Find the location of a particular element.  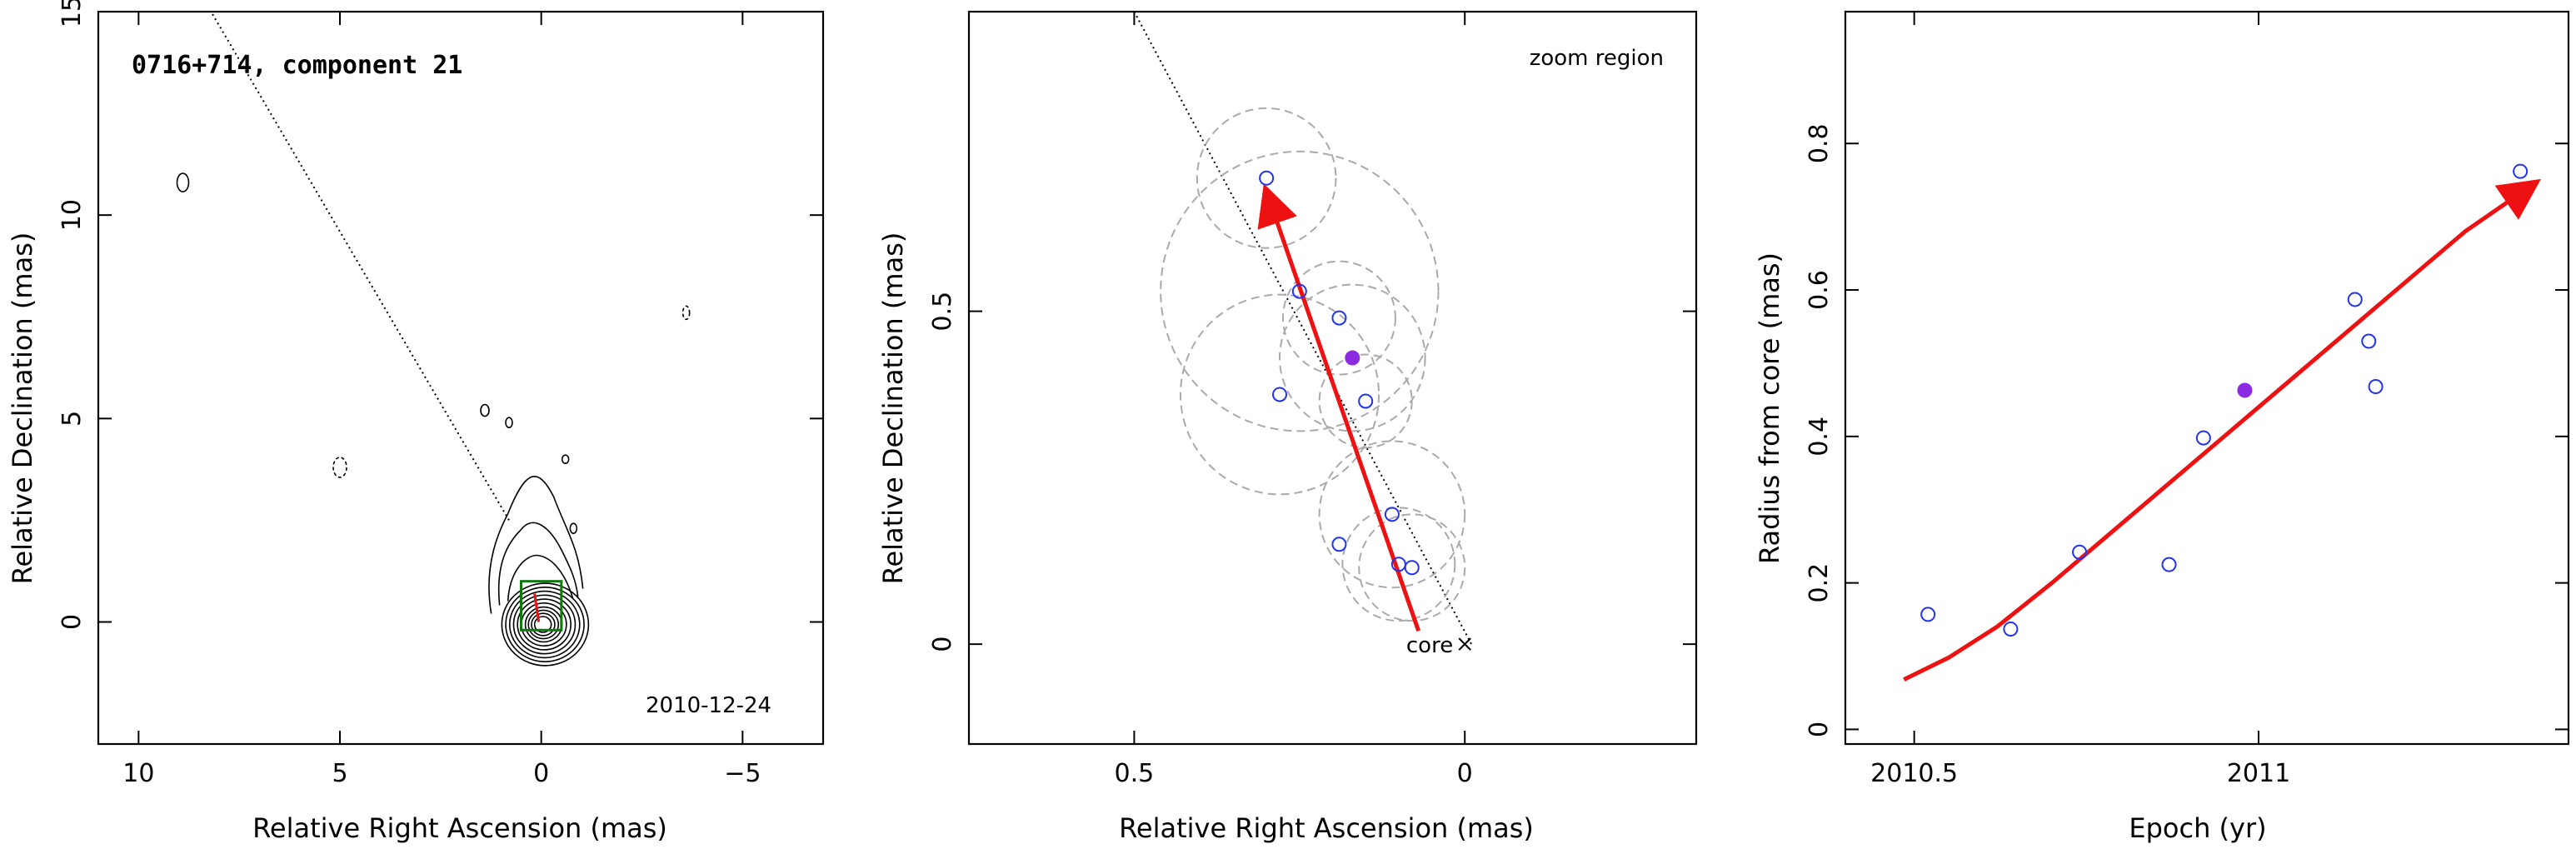

panel-1-jet-axis-line is located at coordinates (360, 266).